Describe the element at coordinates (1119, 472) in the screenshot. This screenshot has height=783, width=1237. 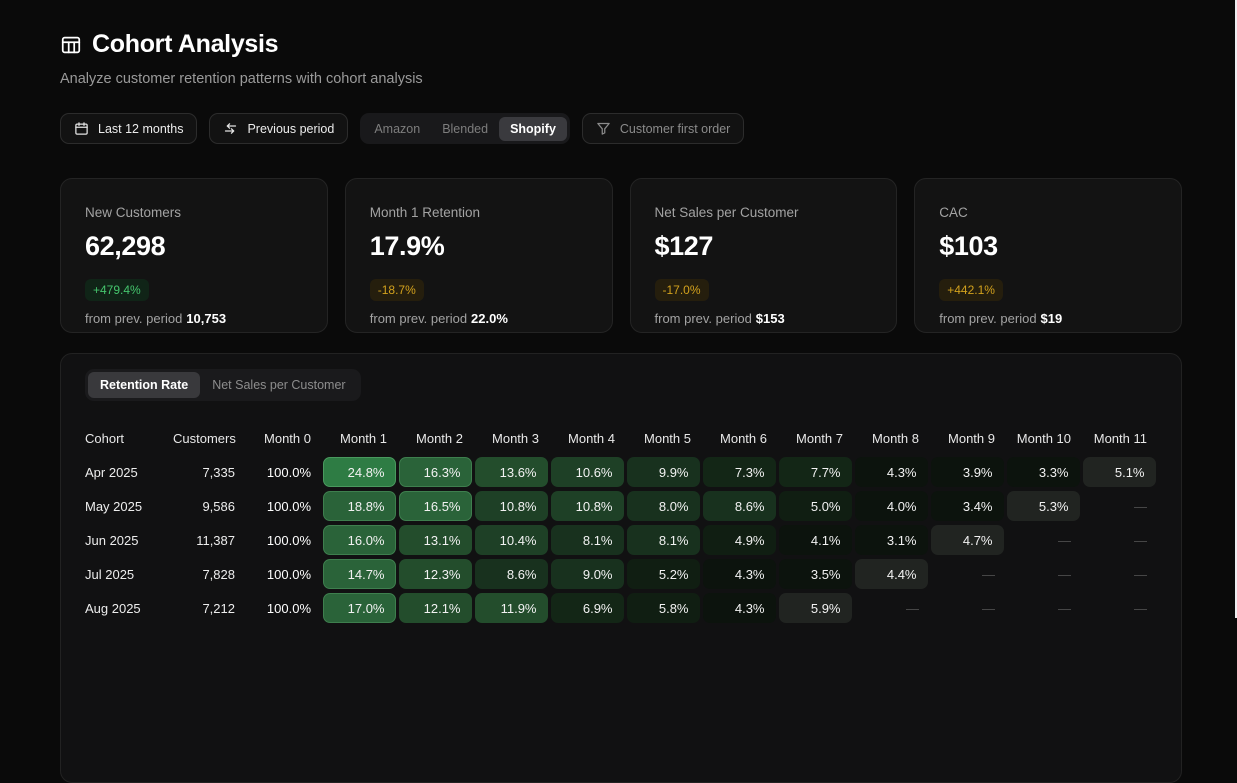
I see `retention-cell: 5.1%` at that location.